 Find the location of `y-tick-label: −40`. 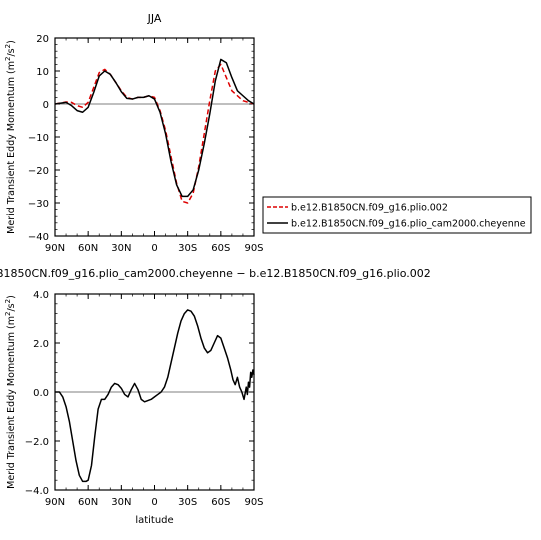

y-tick-label: −40 is located at coordinates (38, 237).